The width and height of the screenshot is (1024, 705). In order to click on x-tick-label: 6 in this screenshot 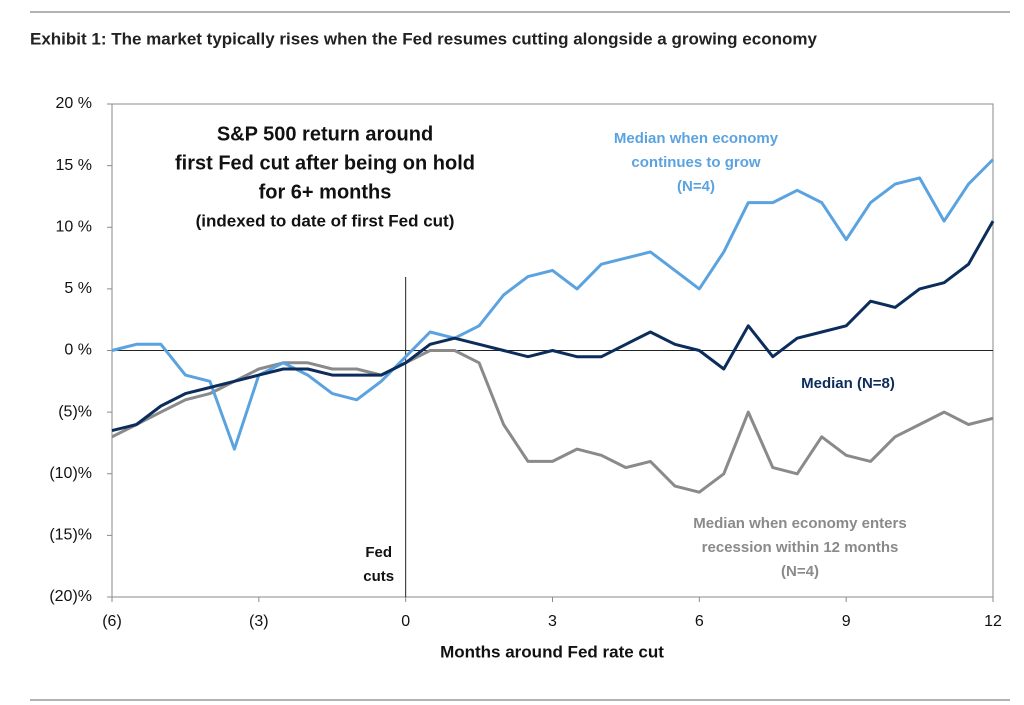, I will do `click(699, 621)`.